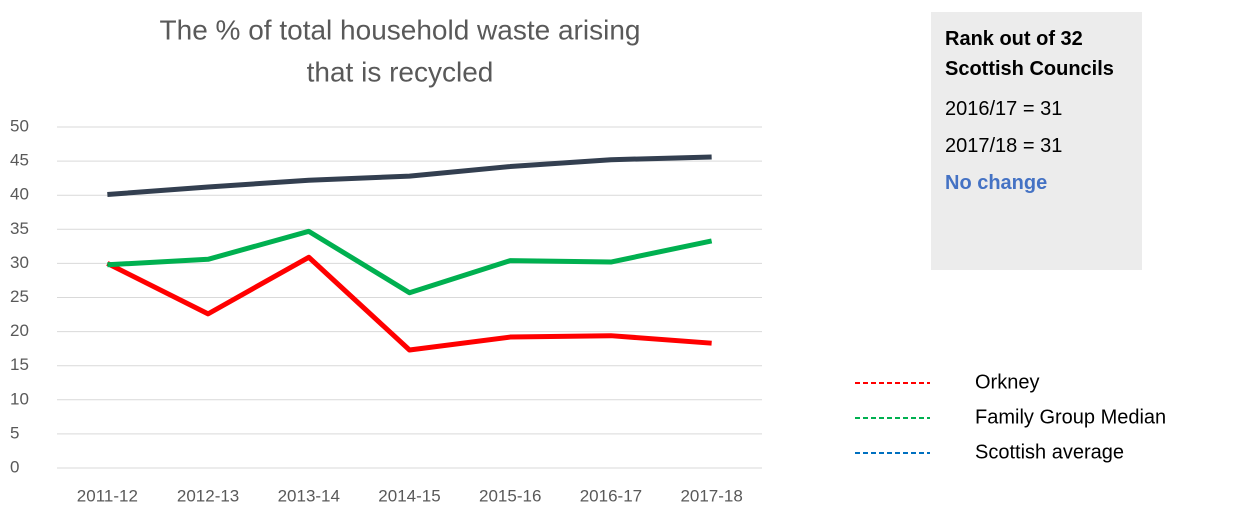 Image resolution: width=1256 pixels, height=510 pixels. I want to click on x-tick-label: 2016-17, so click(611, 495).